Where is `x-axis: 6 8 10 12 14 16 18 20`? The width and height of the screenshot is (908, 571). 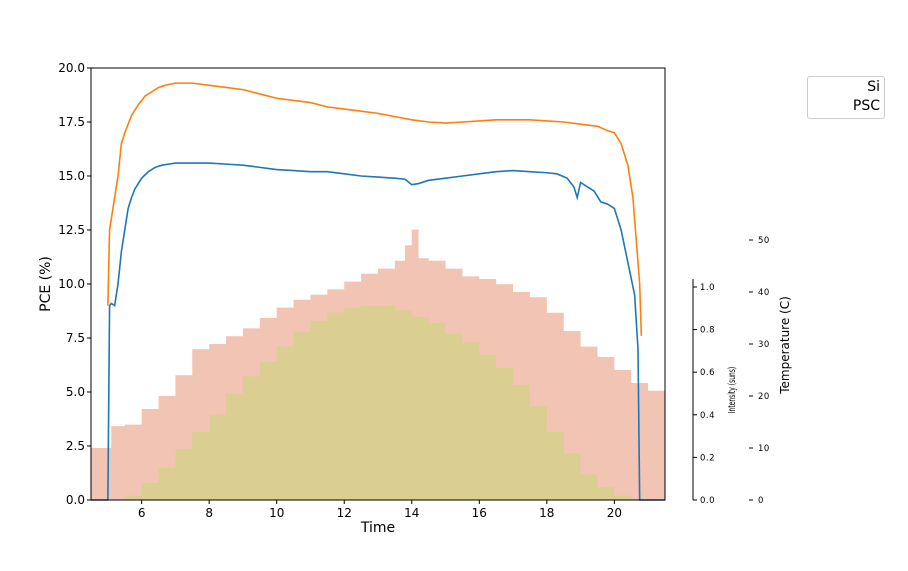 x-axis: 6 8 10 12 14 16 18 20 is located at coordinates (380, 510).